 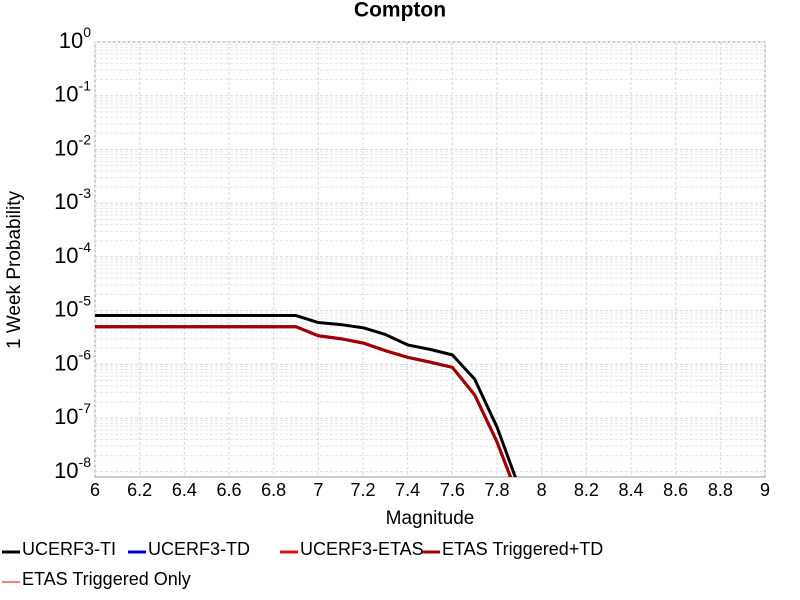 What do you see at coordinates (85, 300) in the screenshot?
I see `y-tick-exponent: -5` at bounding box center [85, 300].